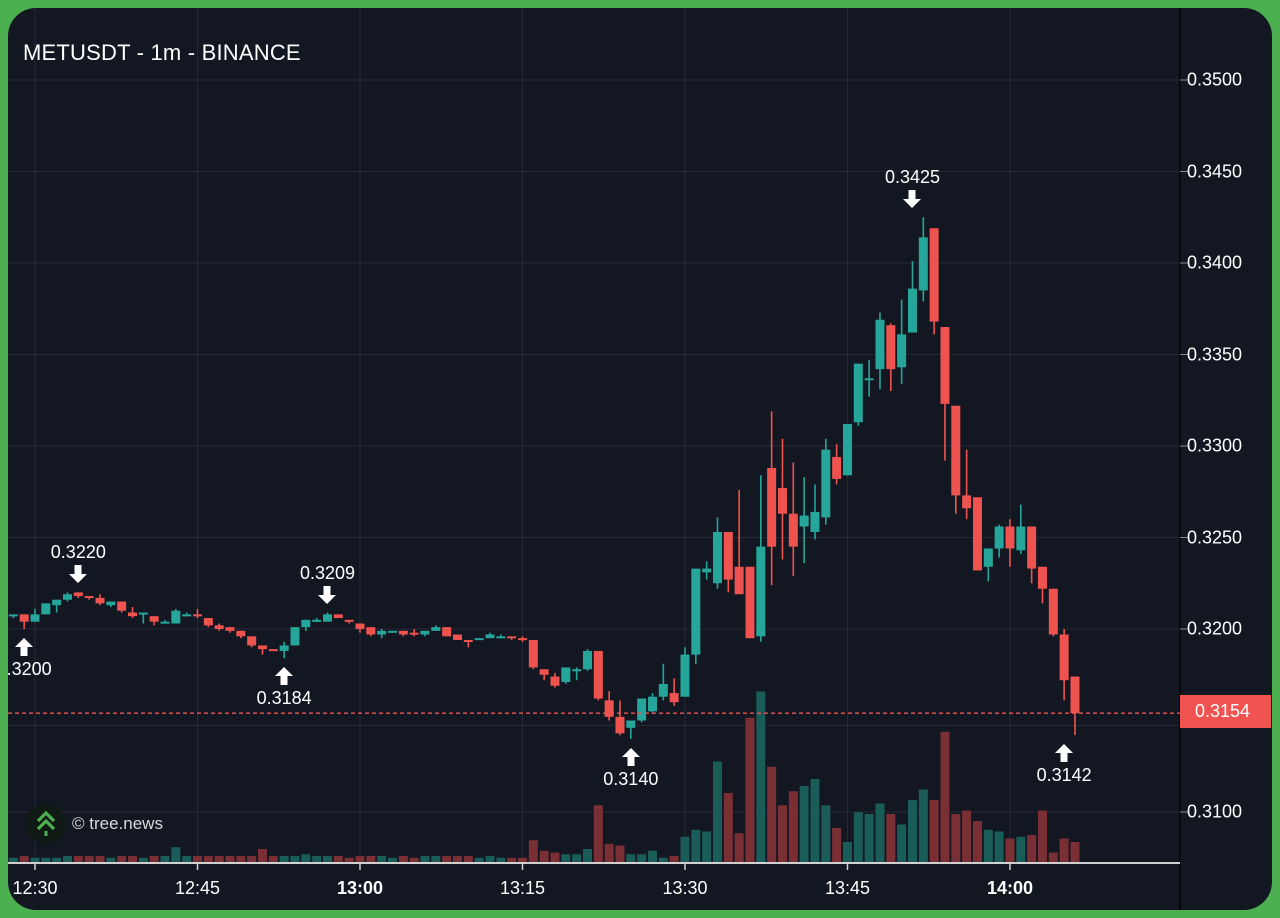  Describe the element at coordinates (847, 888) in the screenshot. I see `time-tick-label: 13:45` at that location.